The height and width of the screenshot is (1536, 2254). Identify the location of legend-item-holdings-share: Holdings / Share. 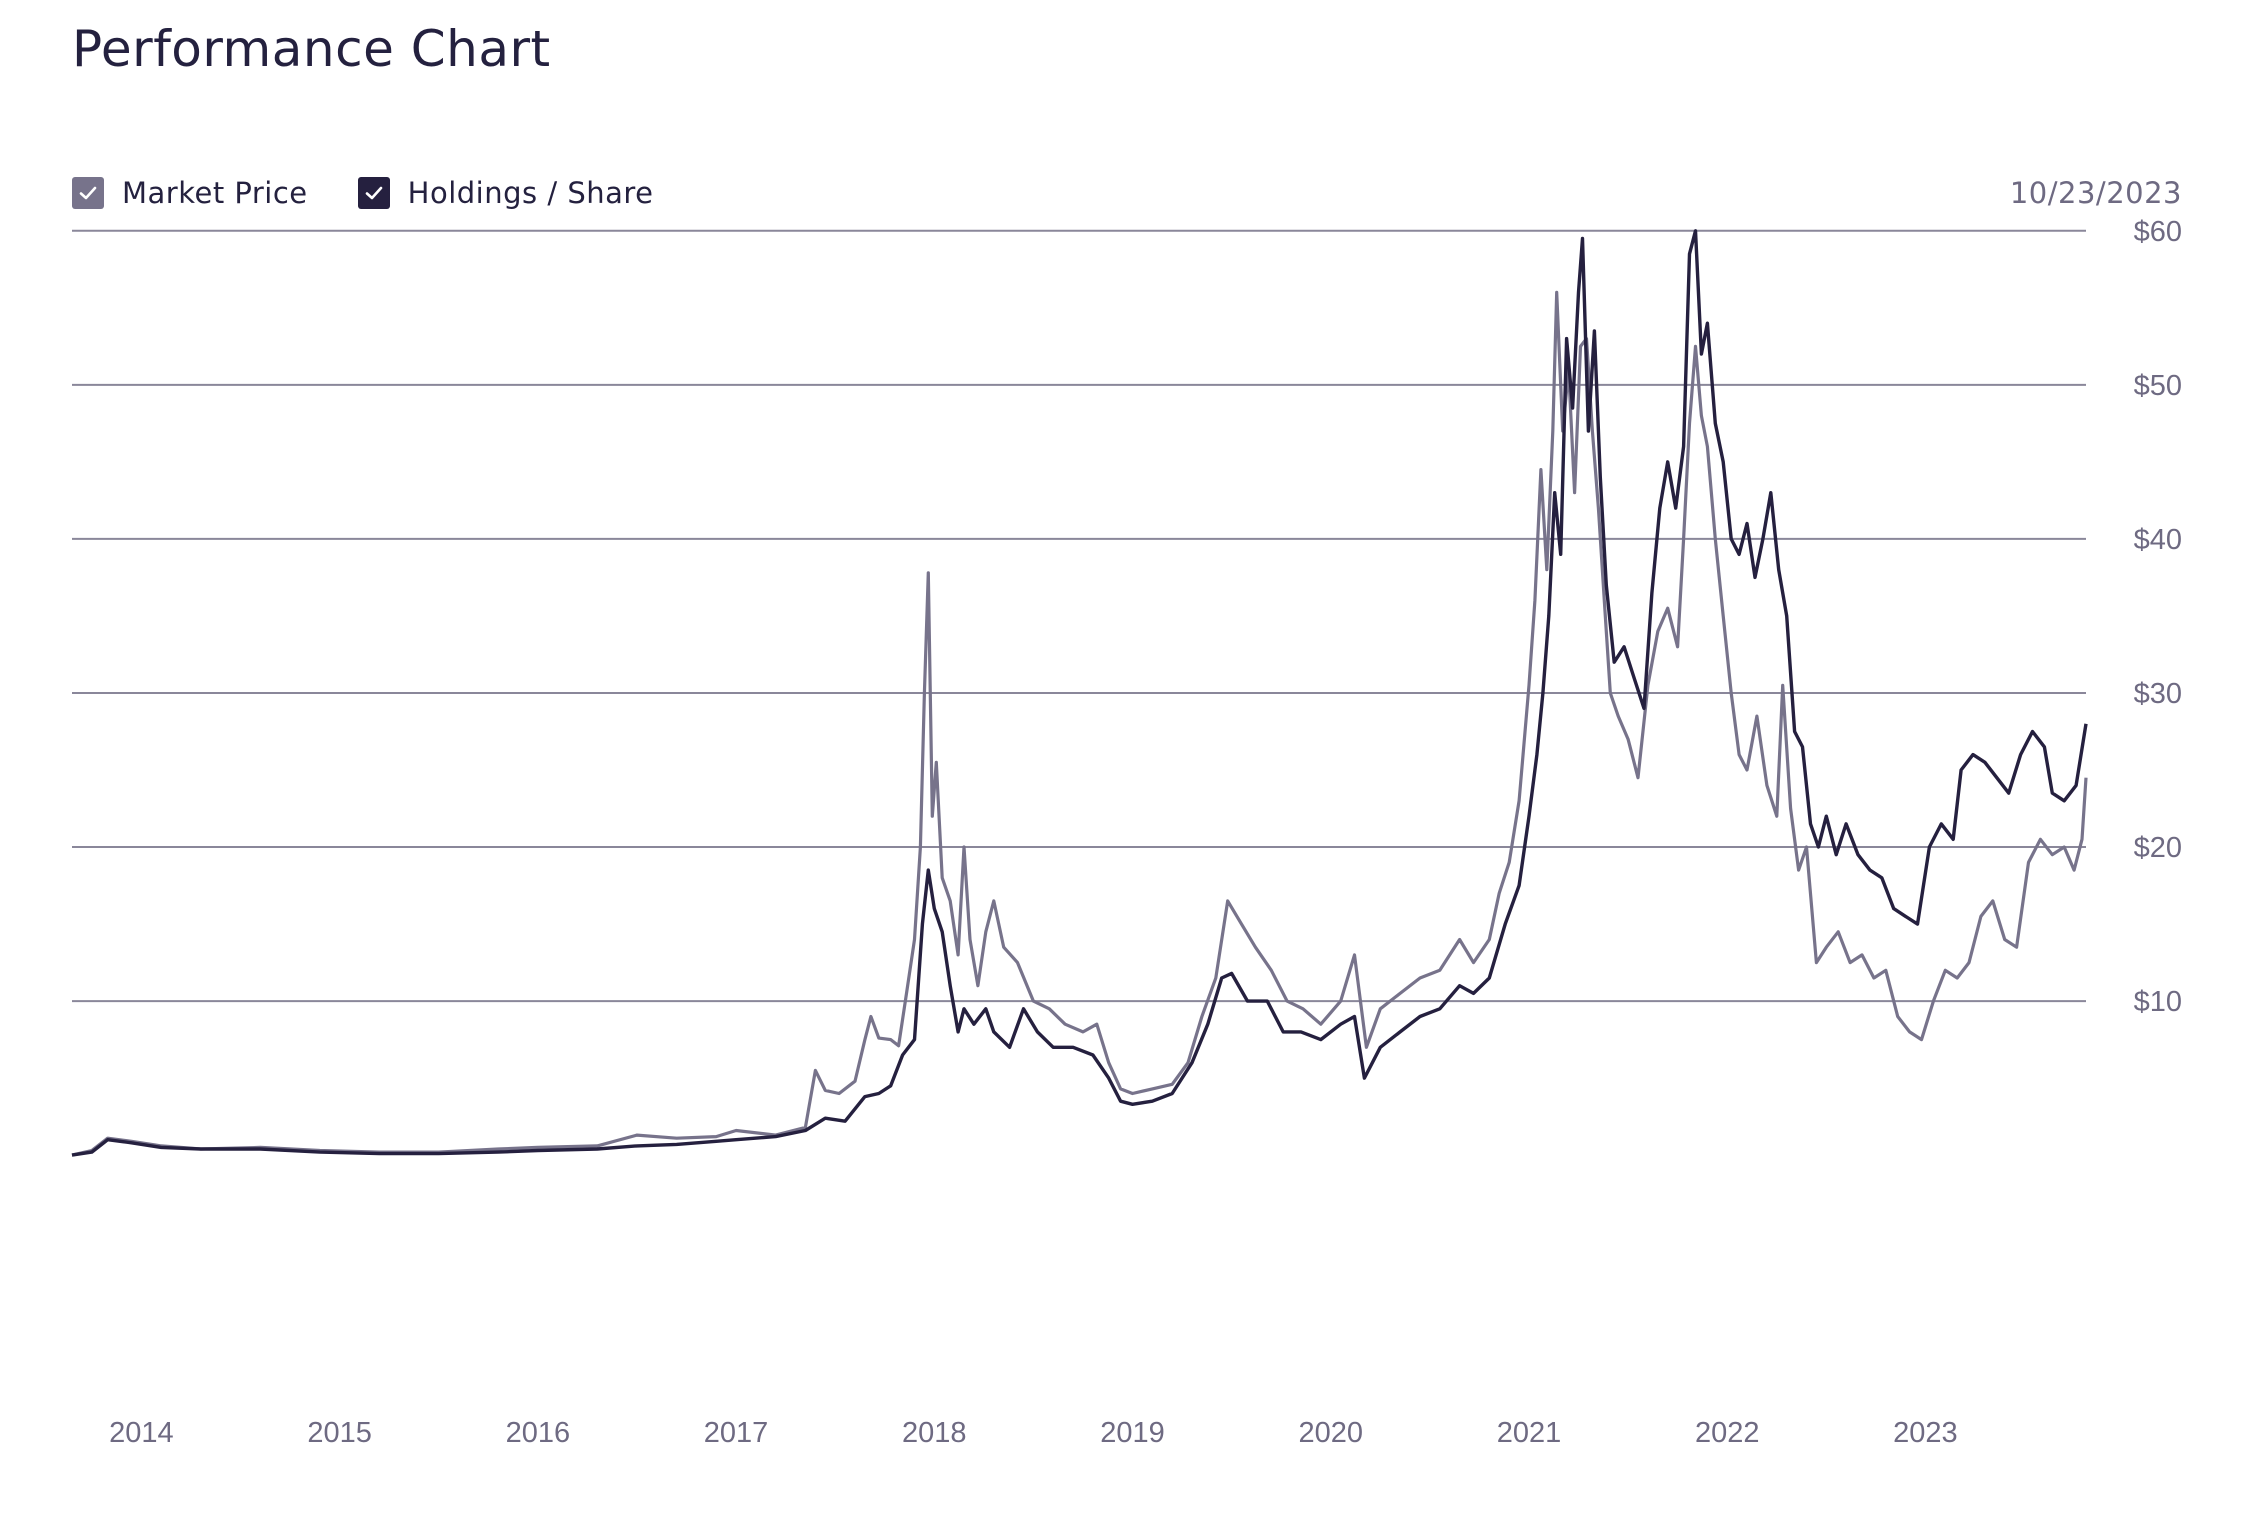
(505, 193).